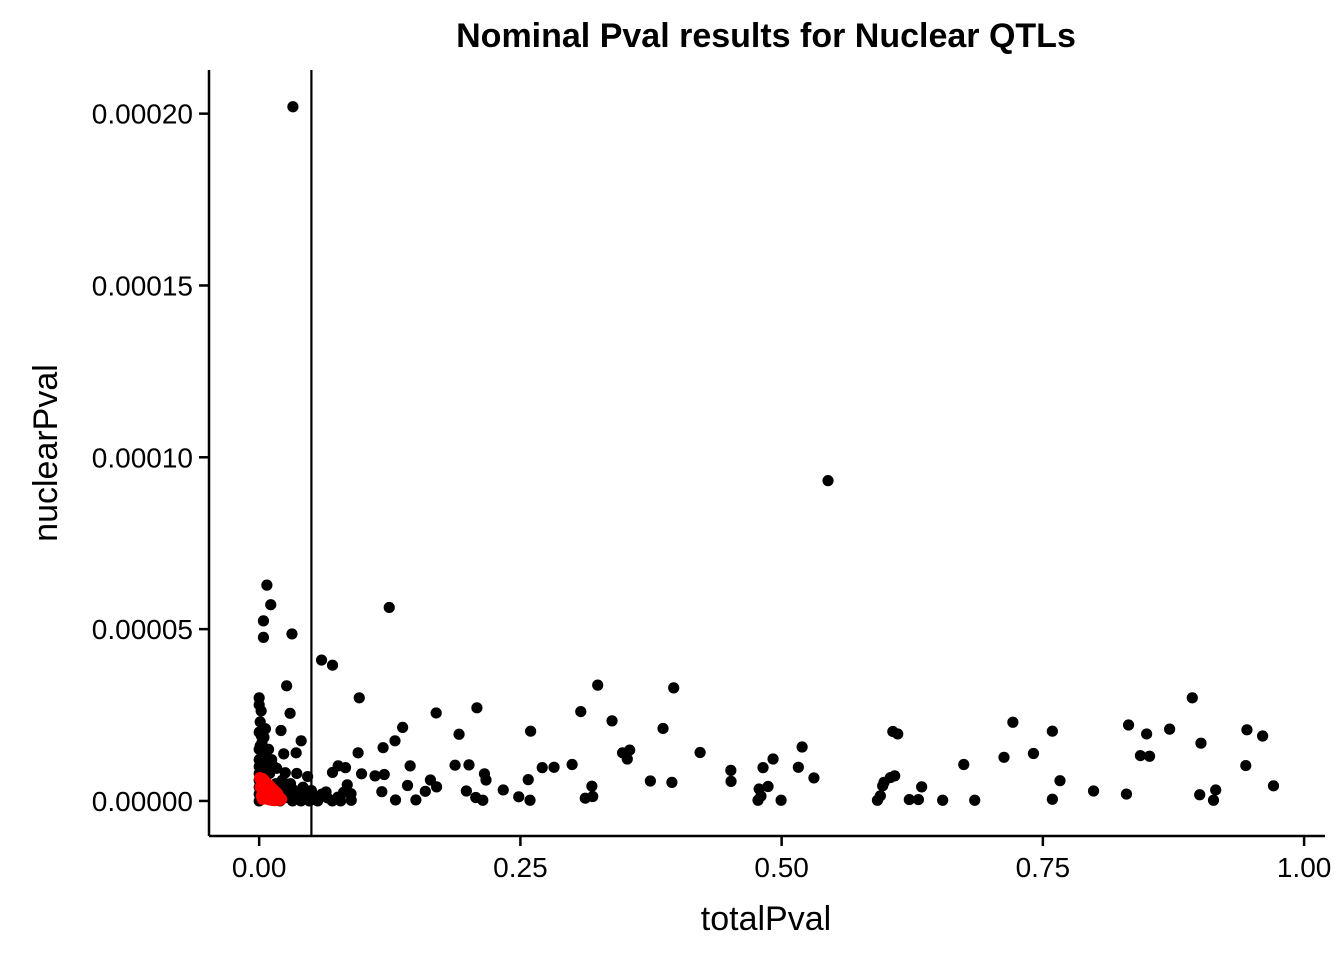 Image resolution: width=1344 pixels, height=960 pixels. Describe the element at coordinates (46, 453) in the screenshot. I see `y-axis-title: nuclearPval` at that location.